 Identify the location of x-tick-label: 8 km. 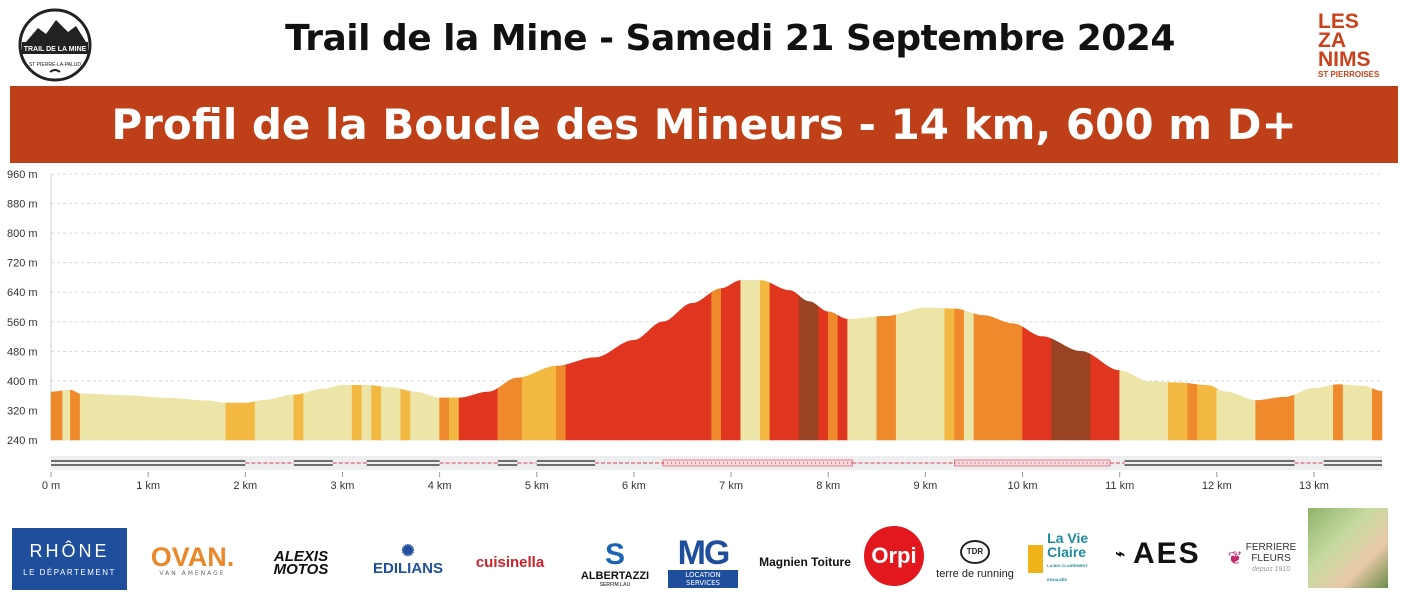
(828, 486).